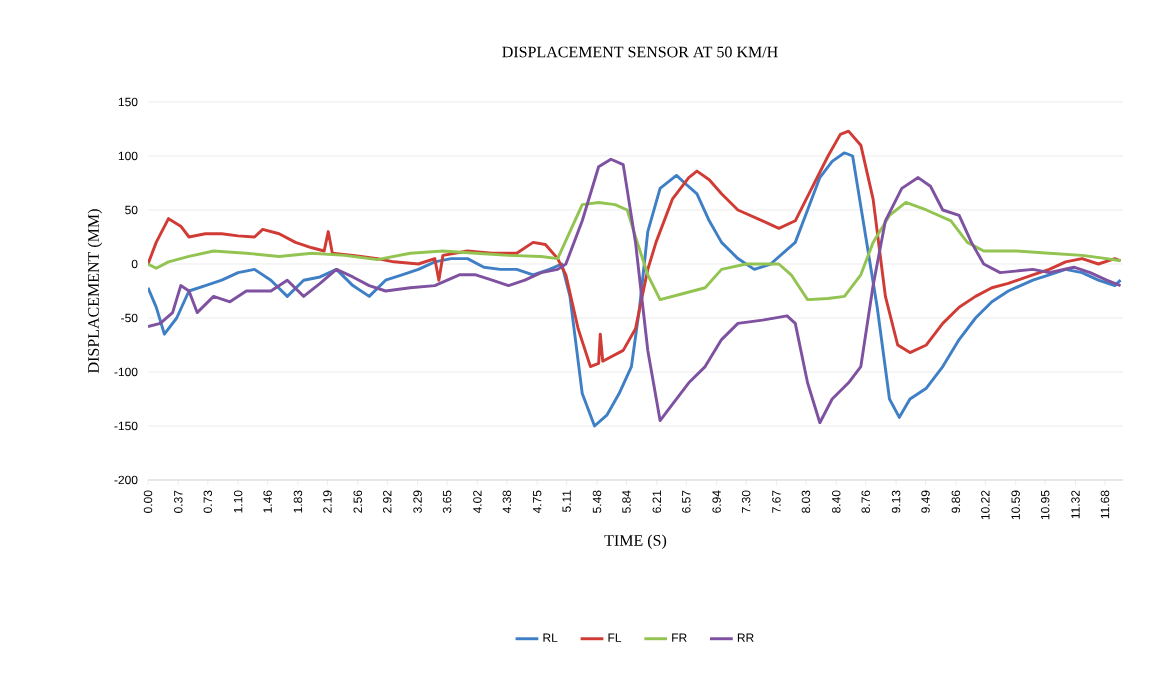  What do you see at coordinates (417, 501) in the screenshot?
I see `x-tick-label: 3.29` at bounding box center [417, 501].